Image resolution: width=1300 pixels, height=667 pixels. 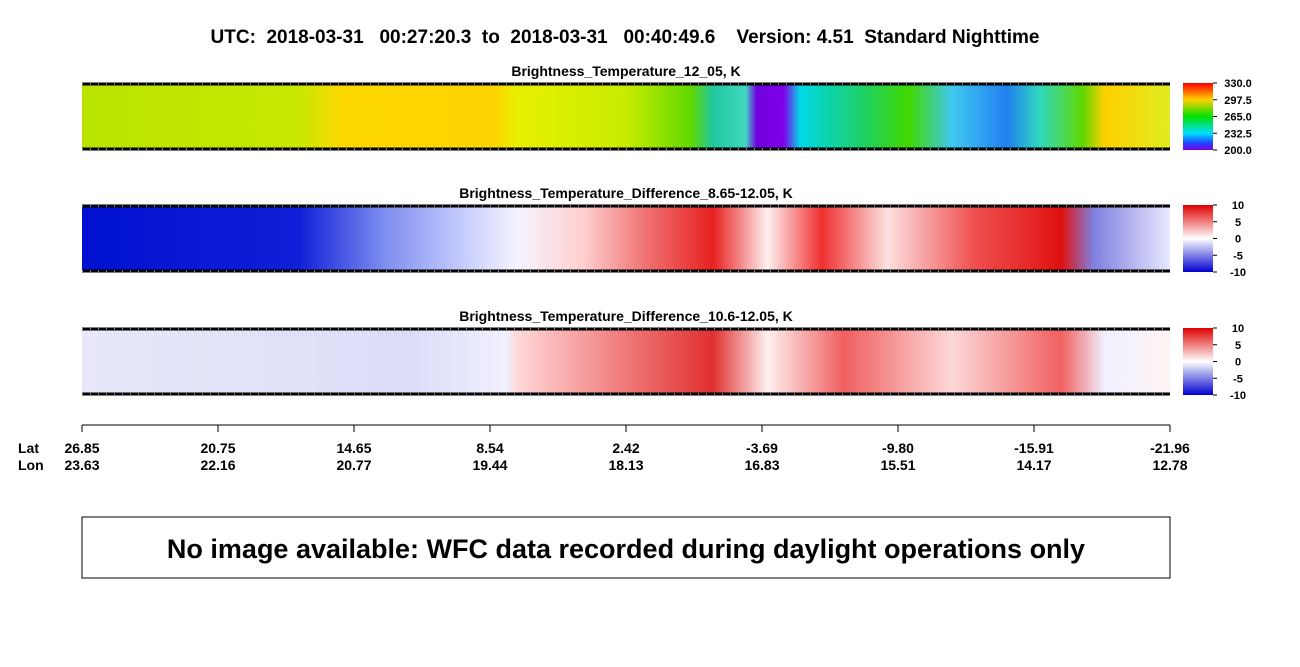 What do you see at coordinates (1169, 465) in the screenshot?
I see `lon-value: 12.78` at bounding box center [1169, 465].